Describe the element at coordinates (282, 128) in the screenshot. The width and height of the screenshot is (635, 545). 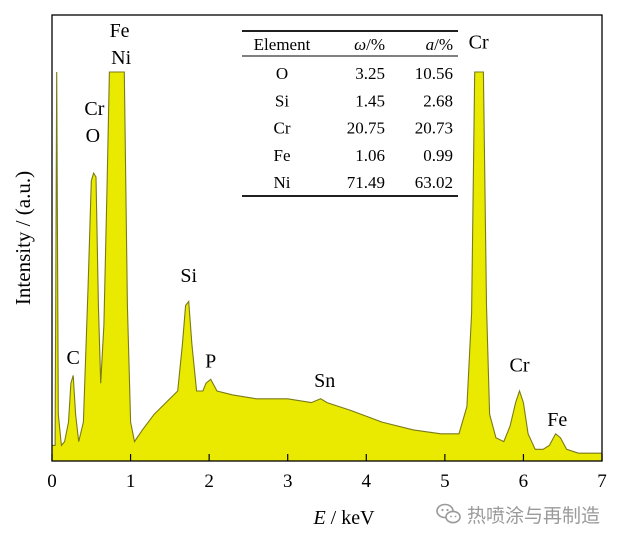
I see `table-cell: Cr` at that location.